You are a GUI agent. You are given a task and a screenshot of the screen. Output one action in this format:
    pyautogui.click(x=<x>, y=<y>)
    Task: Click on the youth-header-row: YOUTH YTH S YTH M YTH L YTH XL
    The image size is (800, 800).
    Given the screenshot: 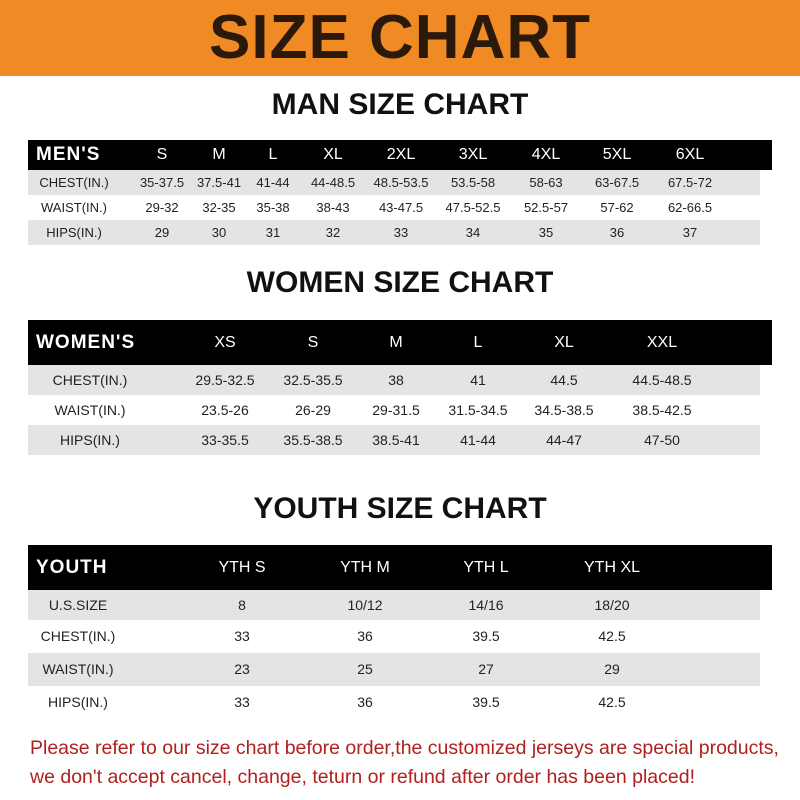 What is the action you would take?
    pyautogui.click(x=400, y=567)
    